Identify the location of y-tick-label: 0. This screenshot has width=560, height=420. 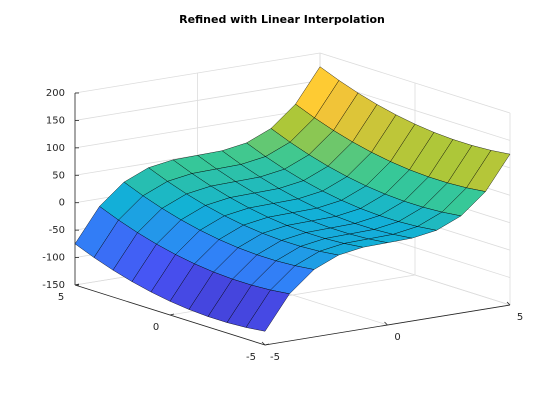
(156, 327).